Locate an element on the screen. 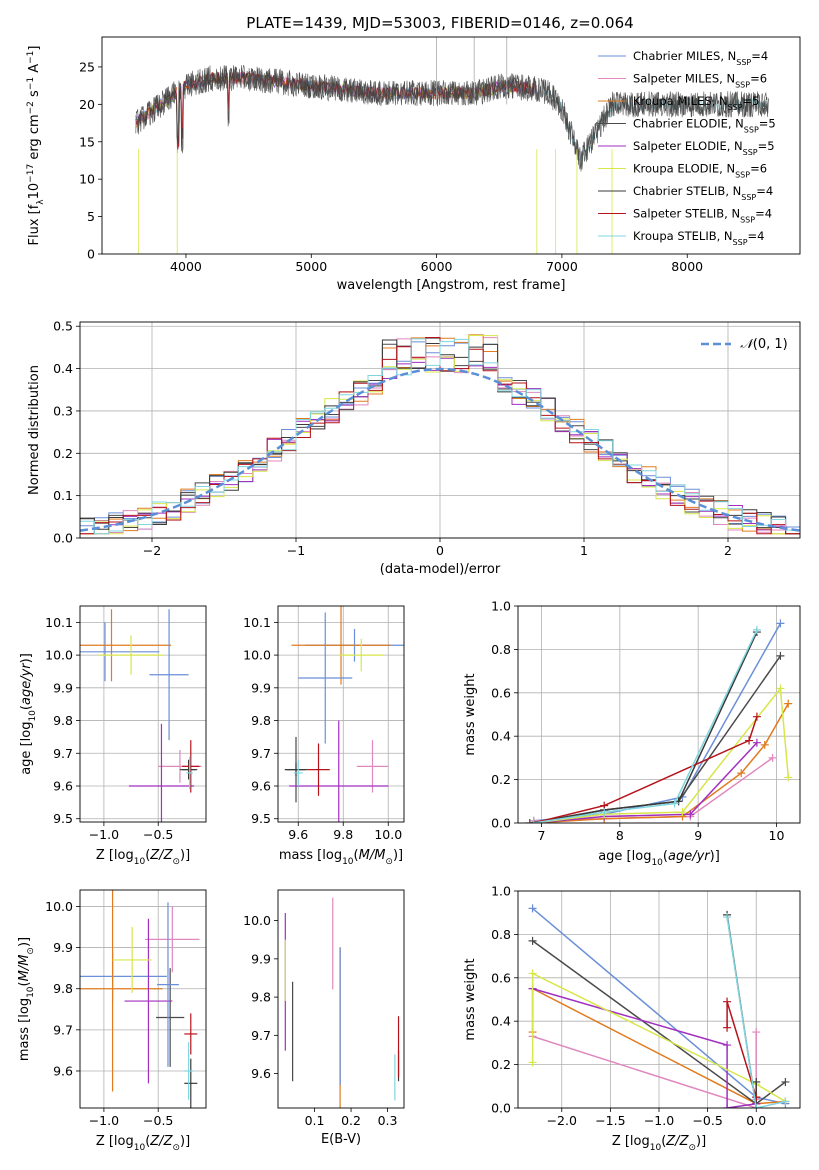 The width and height of the screenshot is (819, 1170). legend-label: Kroupa ELODIE, NSSP=6 is located at coordinates (700, 171).